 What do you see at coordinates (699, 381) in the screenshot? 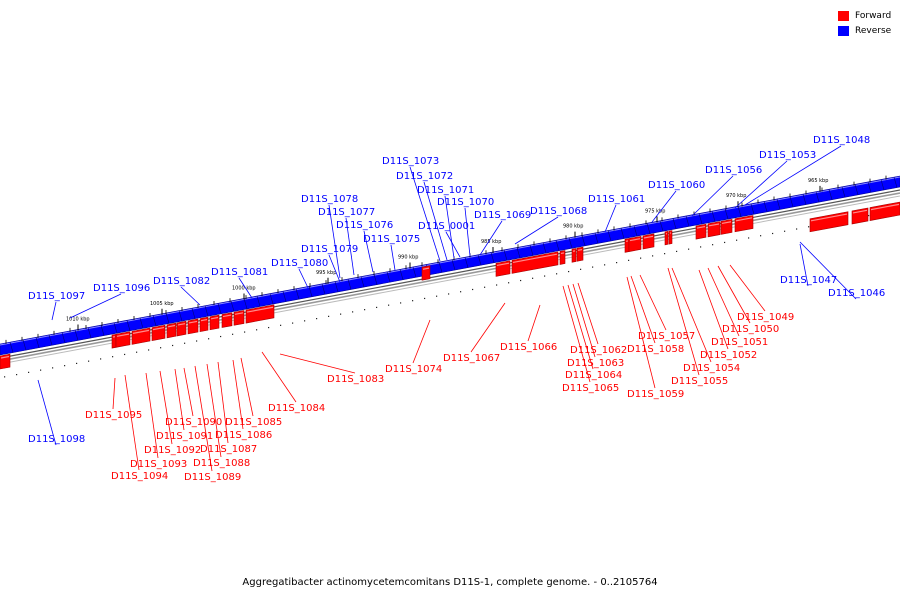
I see `forward-gene-label: D11S_1055` at bounding box center [699, 381].